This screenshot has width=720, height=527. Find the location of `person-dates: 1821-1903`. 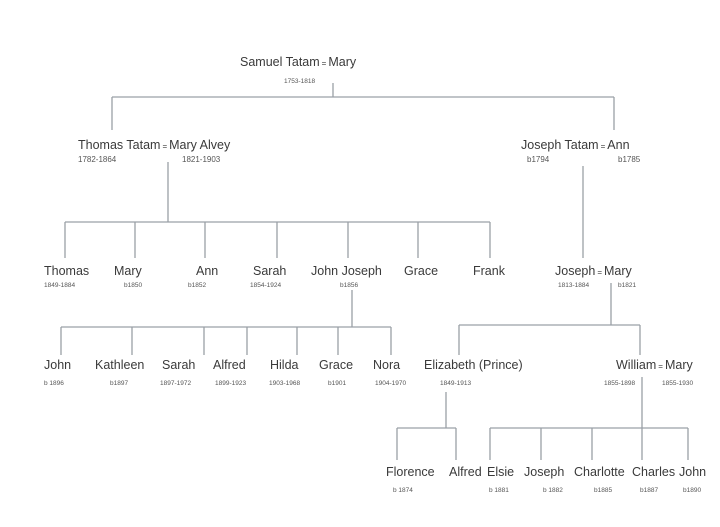

person-dates: 1821-1903 is located at coordinates (201, 159).